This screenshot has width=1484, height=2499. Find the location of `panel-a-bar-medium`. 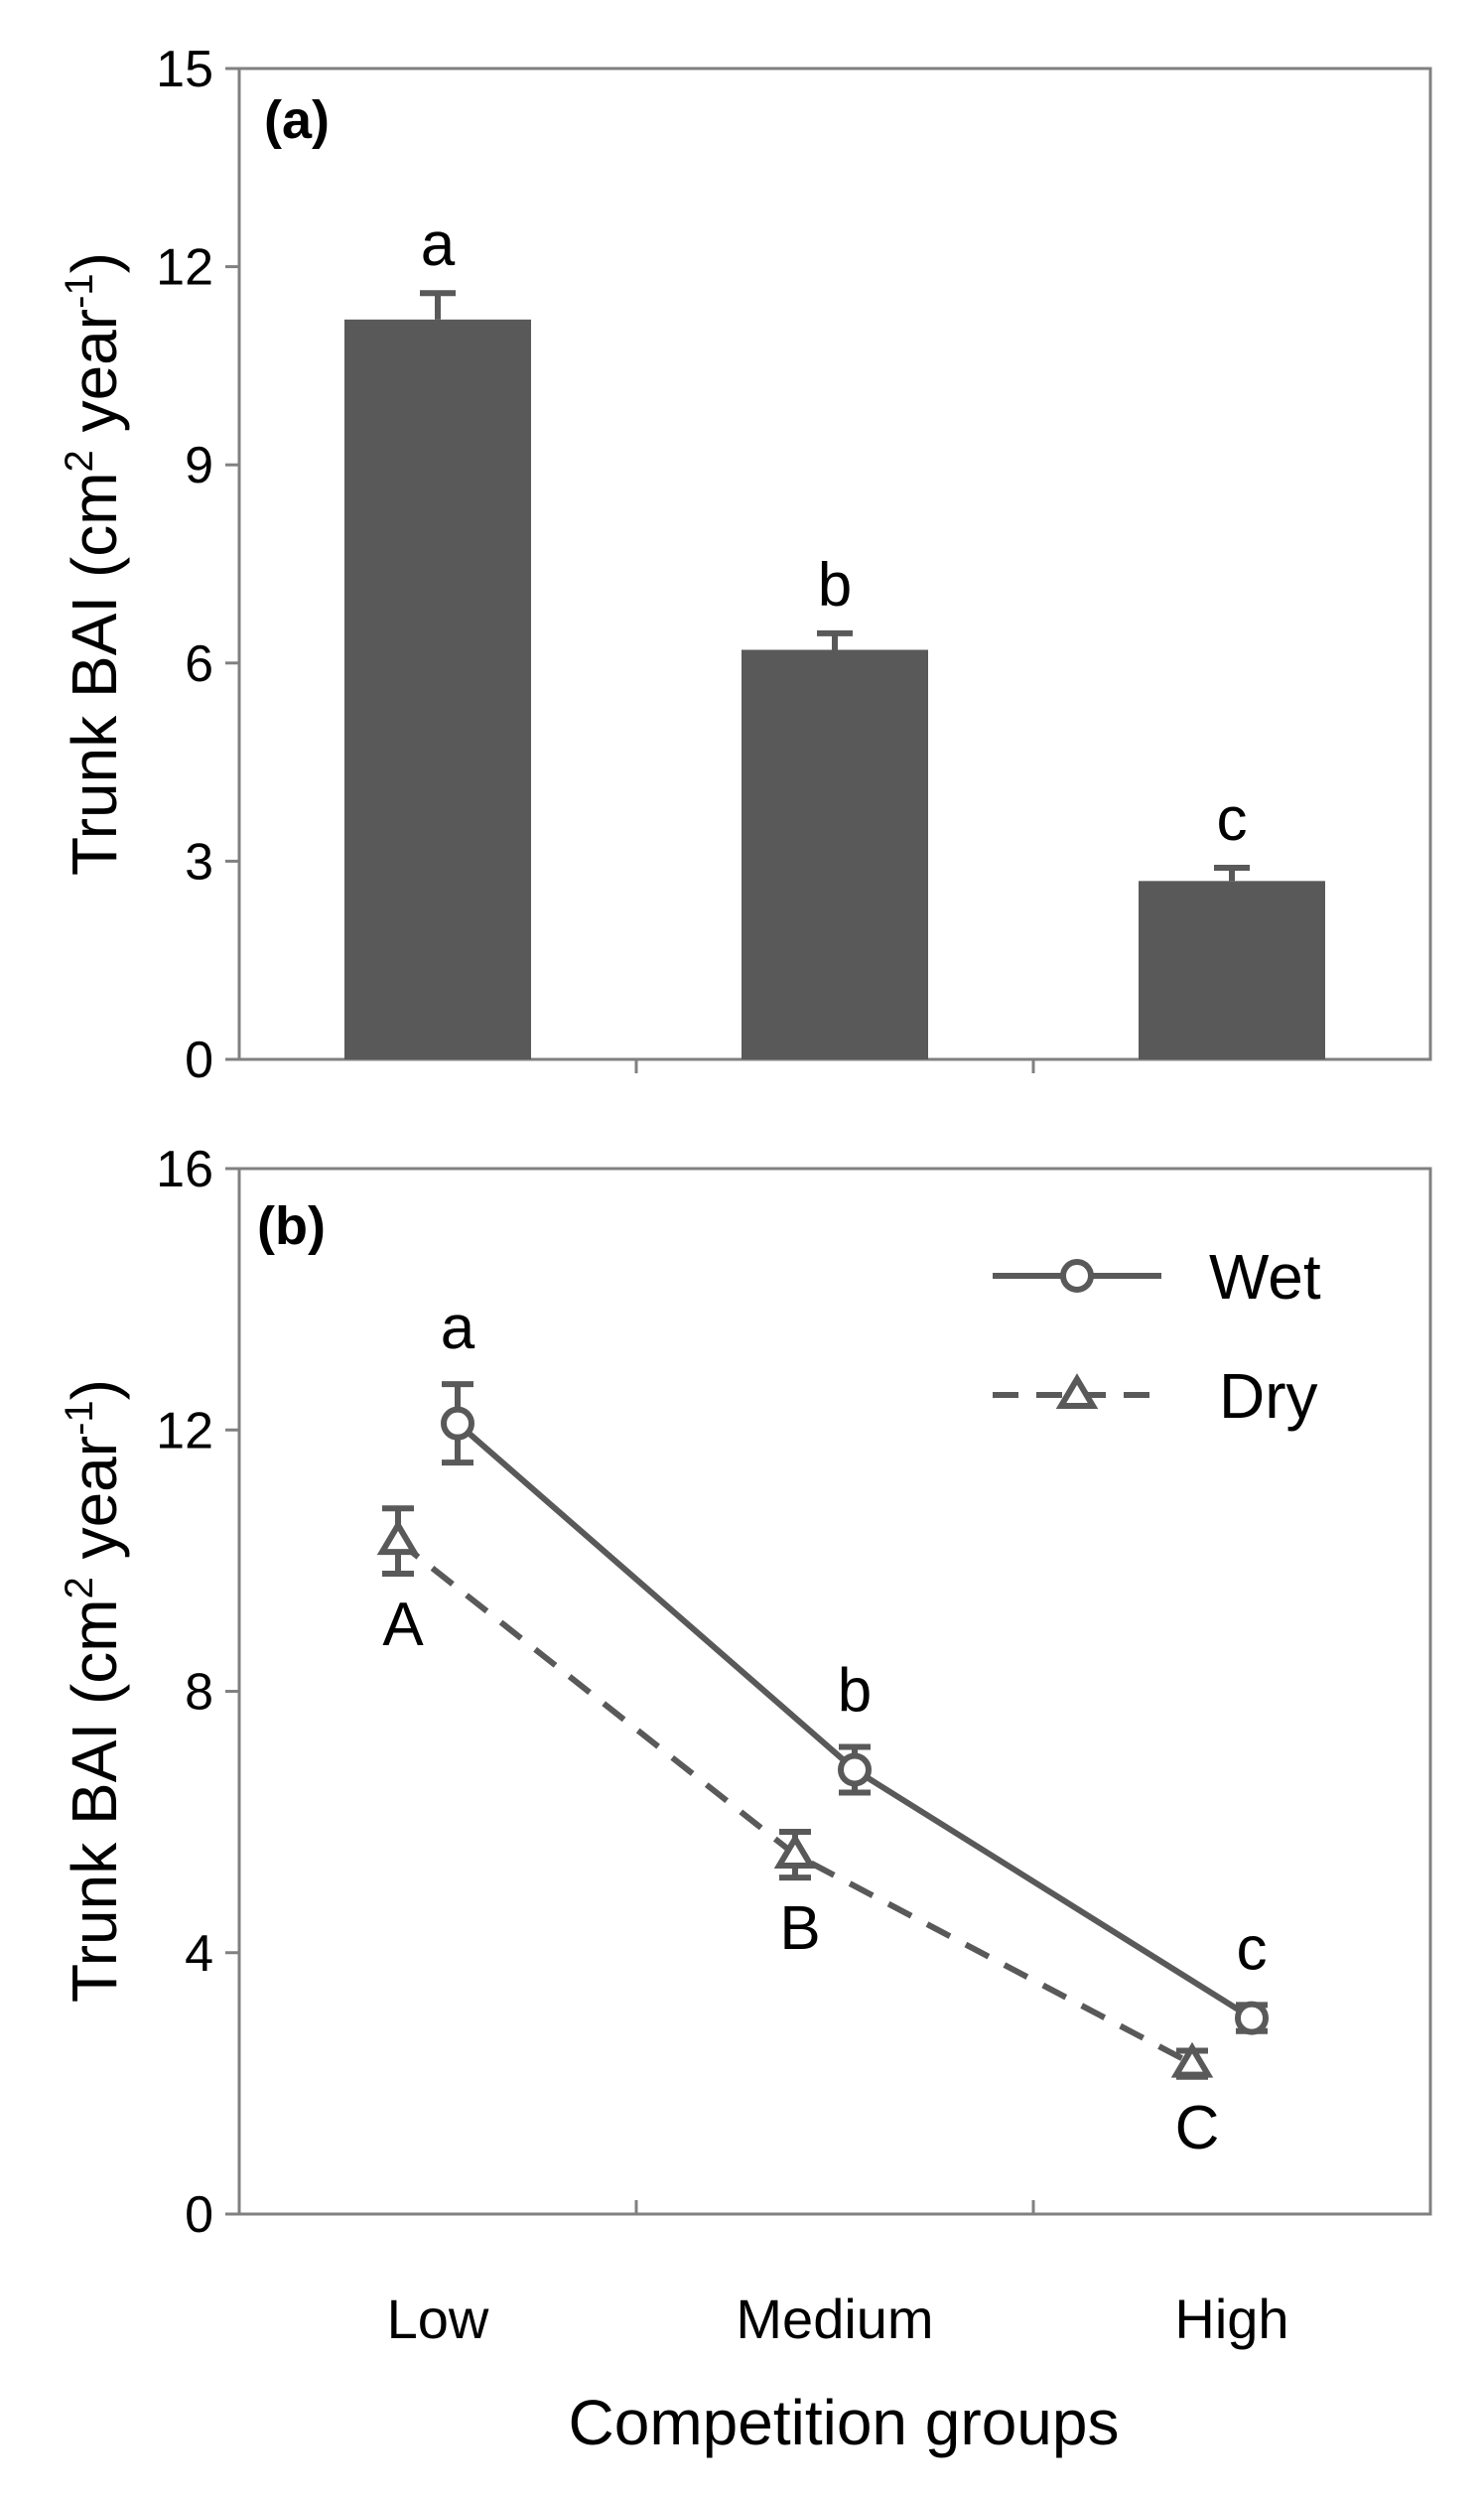

panel-a-bar-medium is located at coordinates (835, 854).